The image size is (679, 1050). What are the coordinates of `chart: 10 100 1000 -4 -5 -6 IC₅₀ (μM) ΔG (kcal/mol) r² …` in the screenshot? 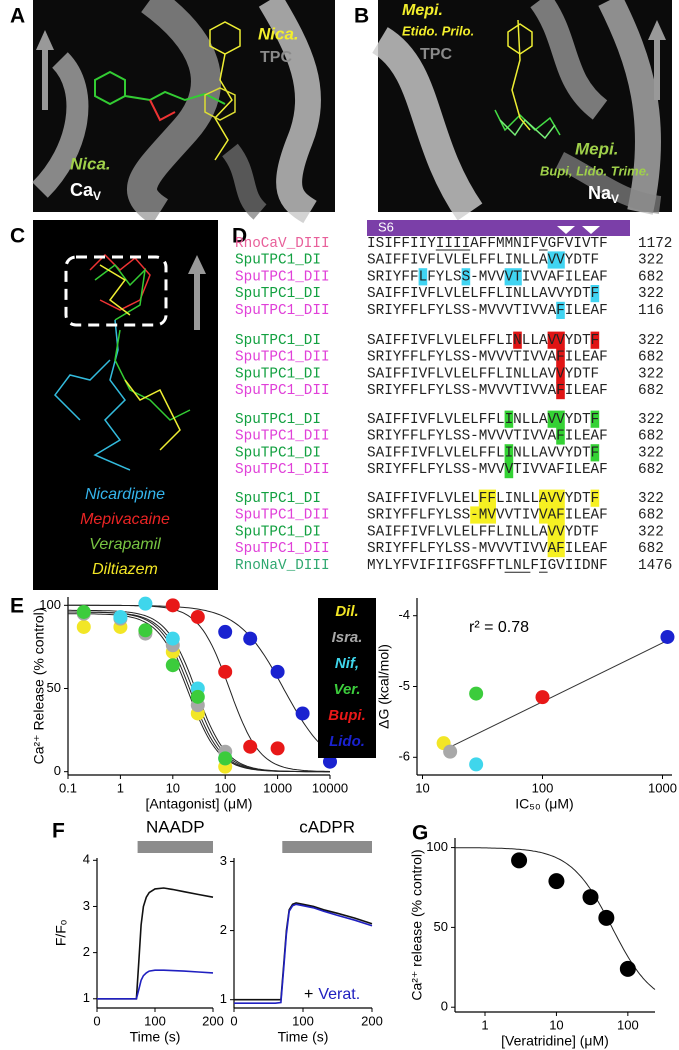 It's located at (526, 705).